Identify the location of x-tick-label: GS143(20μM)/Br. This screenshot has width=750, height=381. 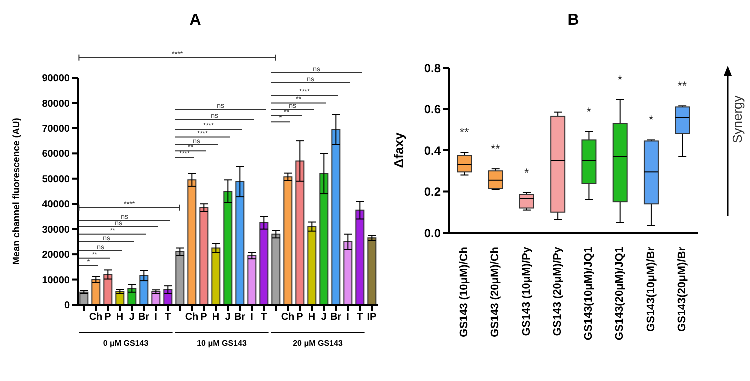
(682, 289).